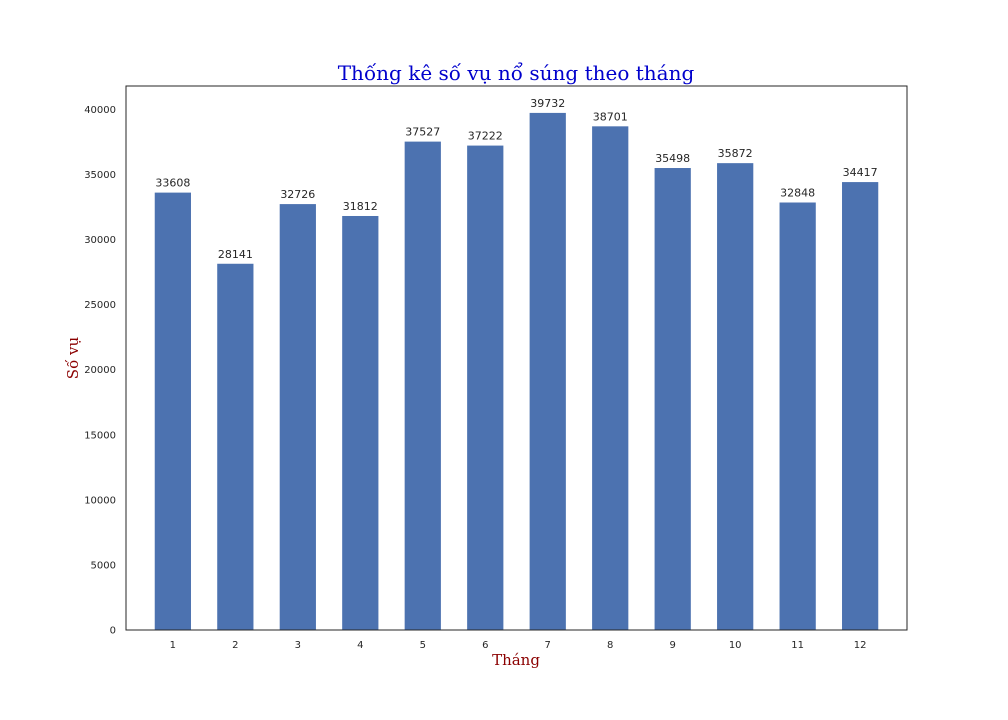 The image size is (1008, 720). I want to click on data-label-10: 35872, so click(735, 153).